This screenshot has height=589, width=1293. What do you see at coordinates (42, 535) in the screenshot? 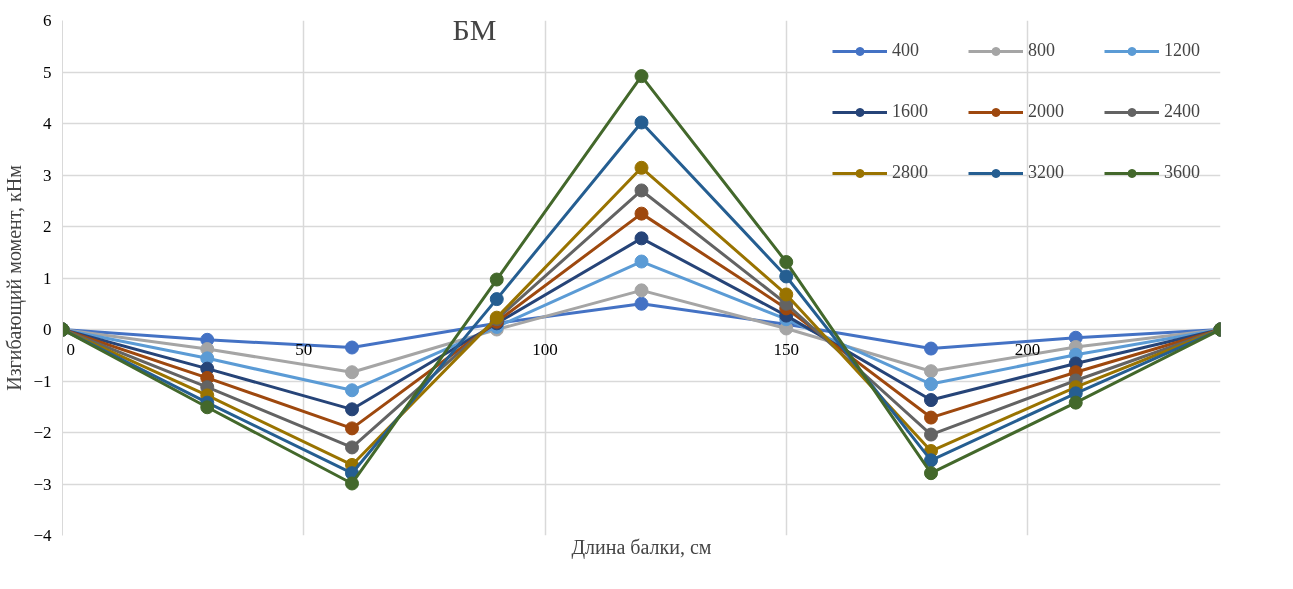
I see `y-tick-label: −4` at bounding box center [42, 535].